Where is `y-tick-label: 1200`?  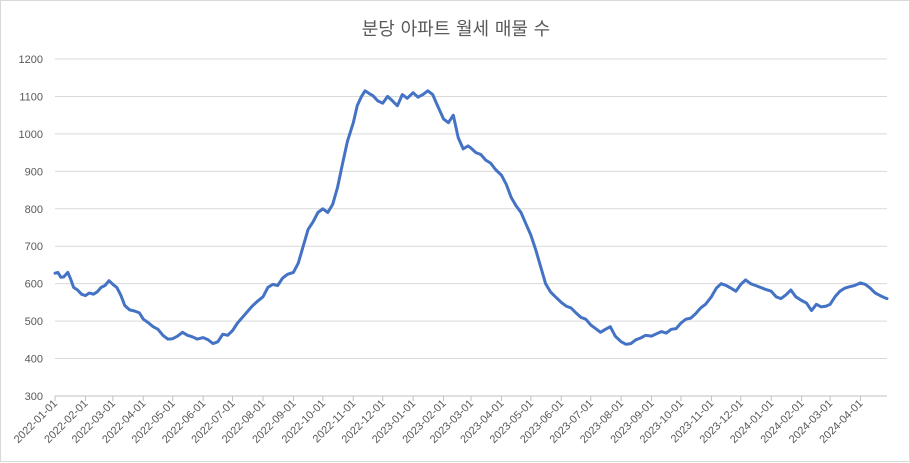
y-tick-label: 1200 is located at coordinates (31, 60).